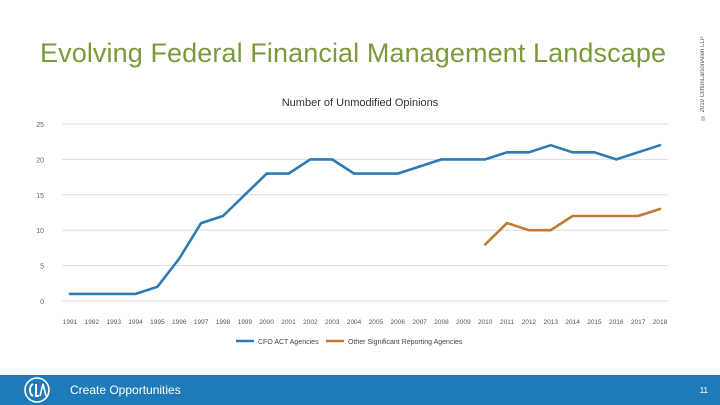 The image size is (720, 405). I want to click on x-tick-label: 2018, so click(660, 322).